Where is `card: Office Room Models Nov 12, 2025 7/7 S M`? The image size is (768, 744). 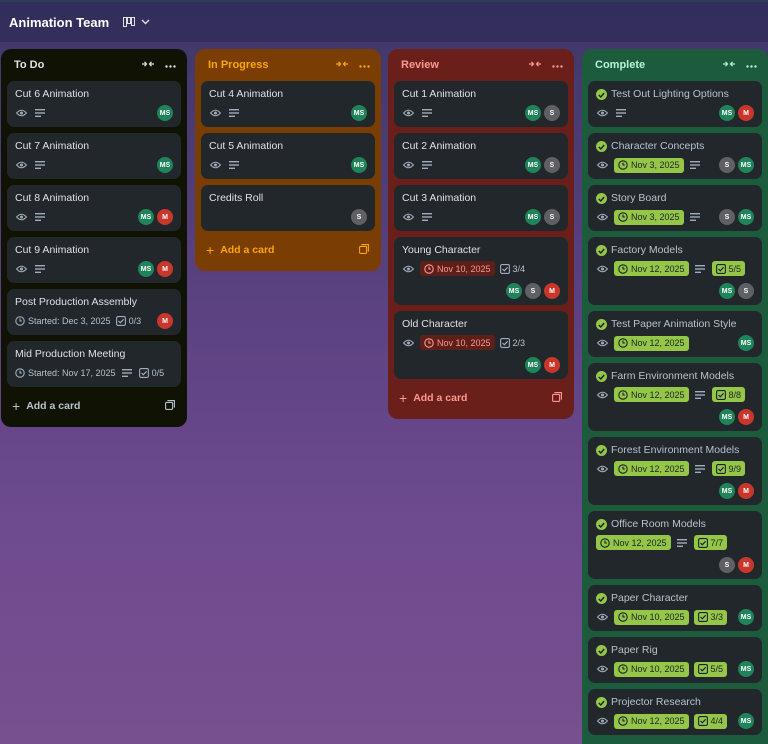
card: Office Room Models Nov 12, 2025 7/7 S M is located at coordinates (675, 545).